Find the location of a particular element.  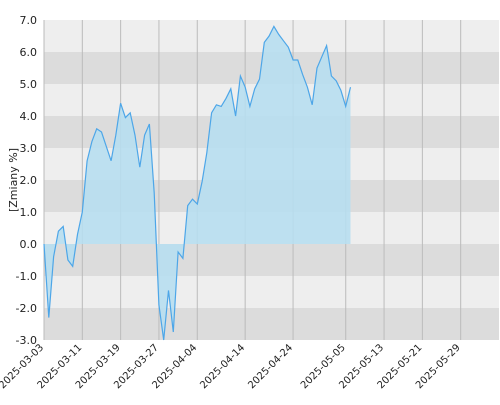

y-tick-label: 7.0 is located at coordinates (29, 20).